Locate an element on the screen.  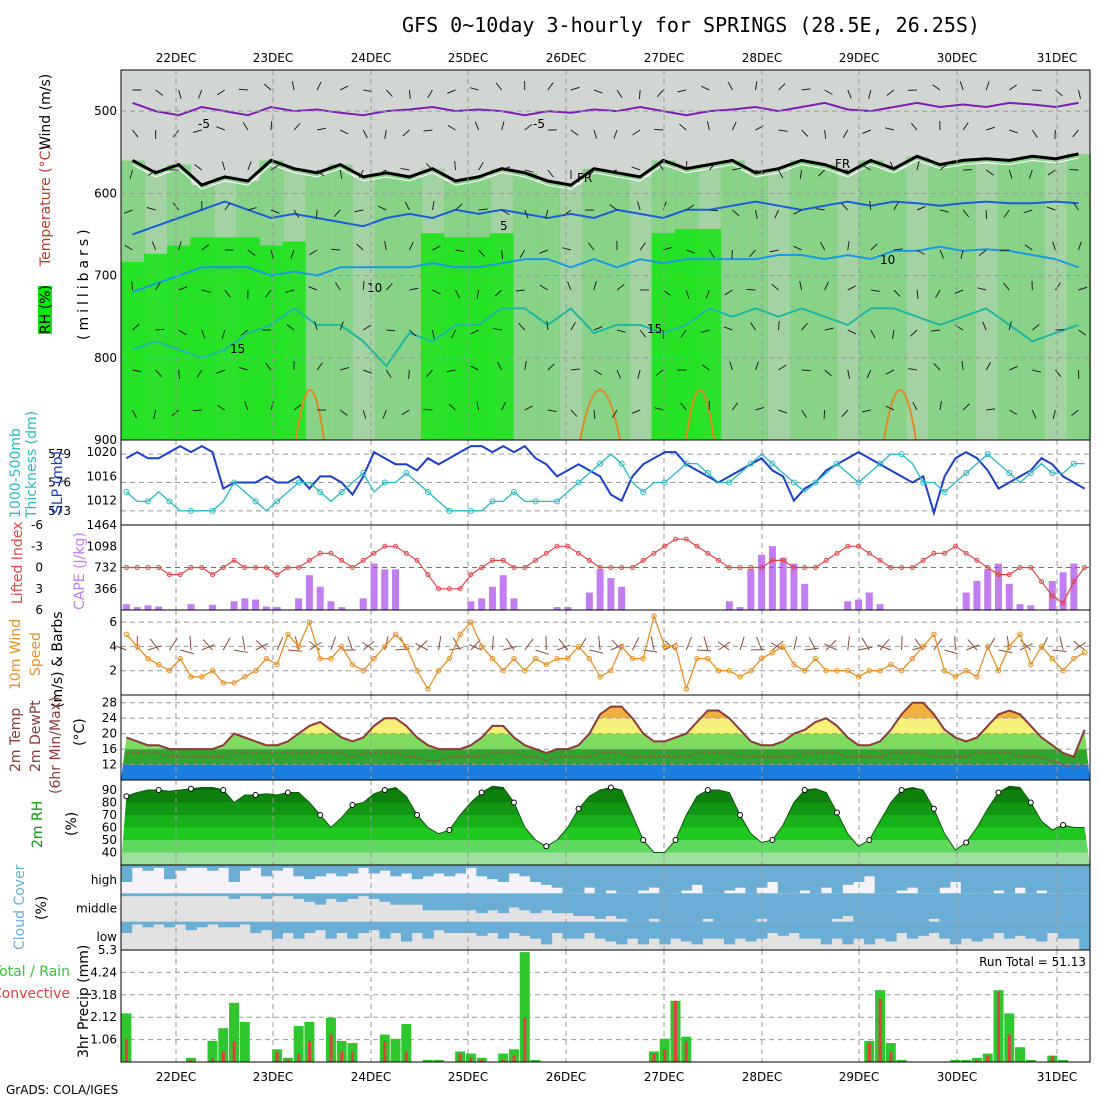
temp-tick: 16 is located at coordinates (109, 749).